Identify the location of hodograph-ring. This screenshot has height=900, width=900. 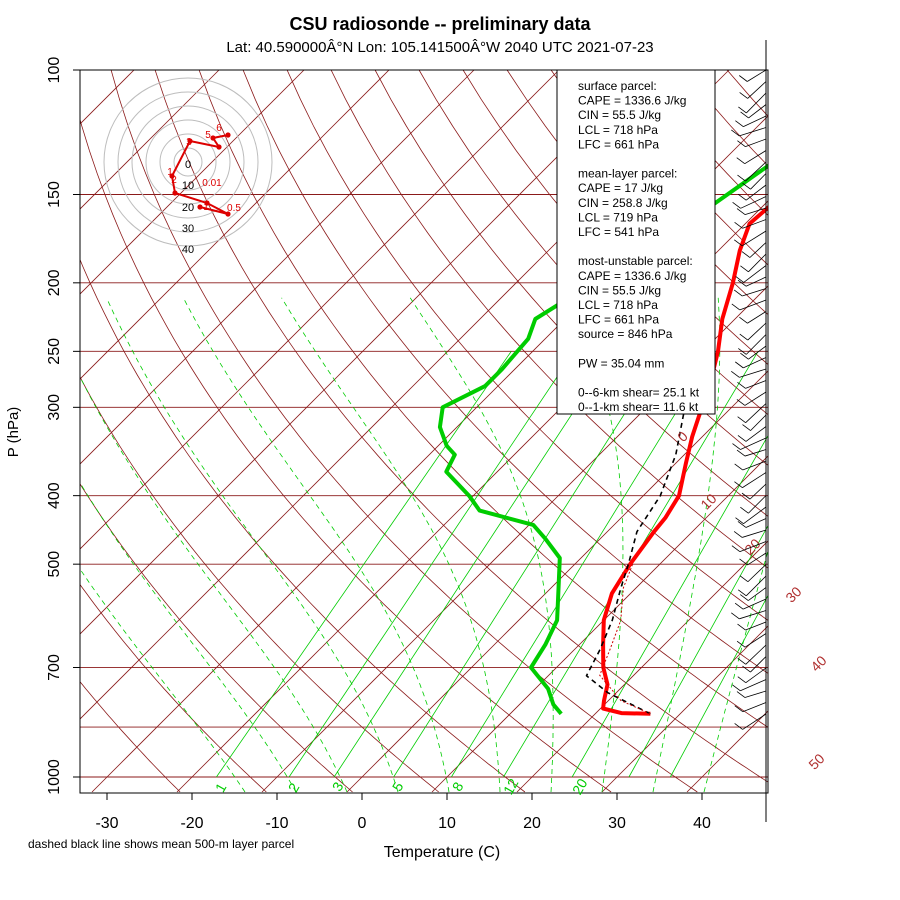
(188, 162).